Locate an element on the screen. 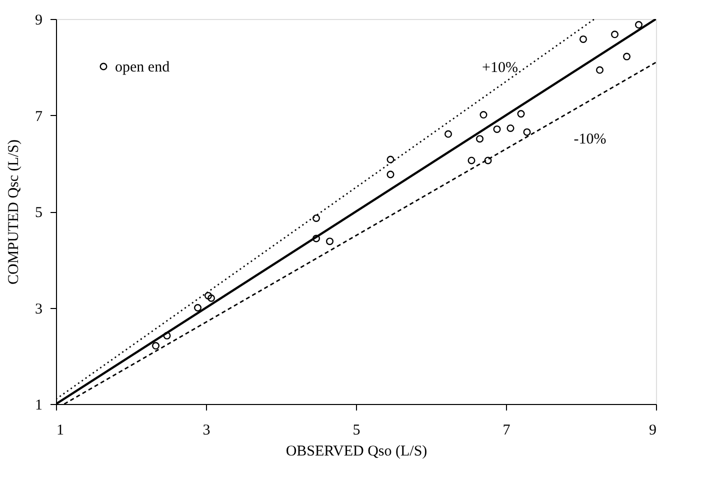 The image size is (711, 489). annotation: -10% is located at coordinates (590, 139).